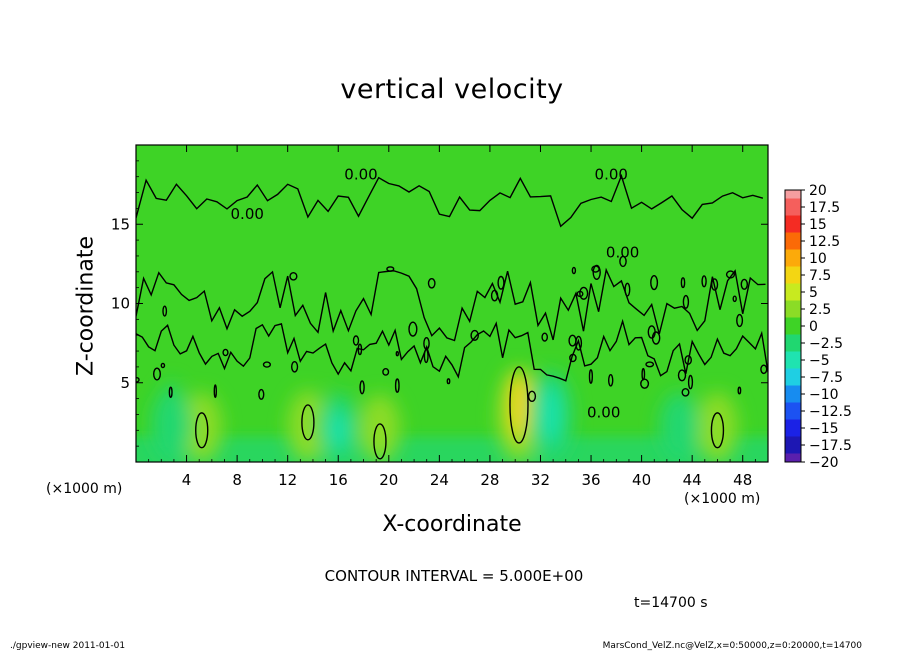 Image resolution: width=904 pixels, height=654 pixels. What do you see at coordinates (590, 480) in the screenshot?
I see `x-tick-label: 36` at bounding box center [590, 480].